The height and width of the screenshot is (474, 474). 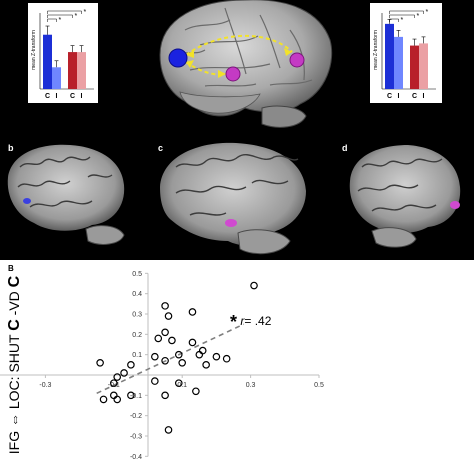 What do you see at coordinates (66, 194) in the screenshot?
I see `slice-b` at bounding box center [66, 194].